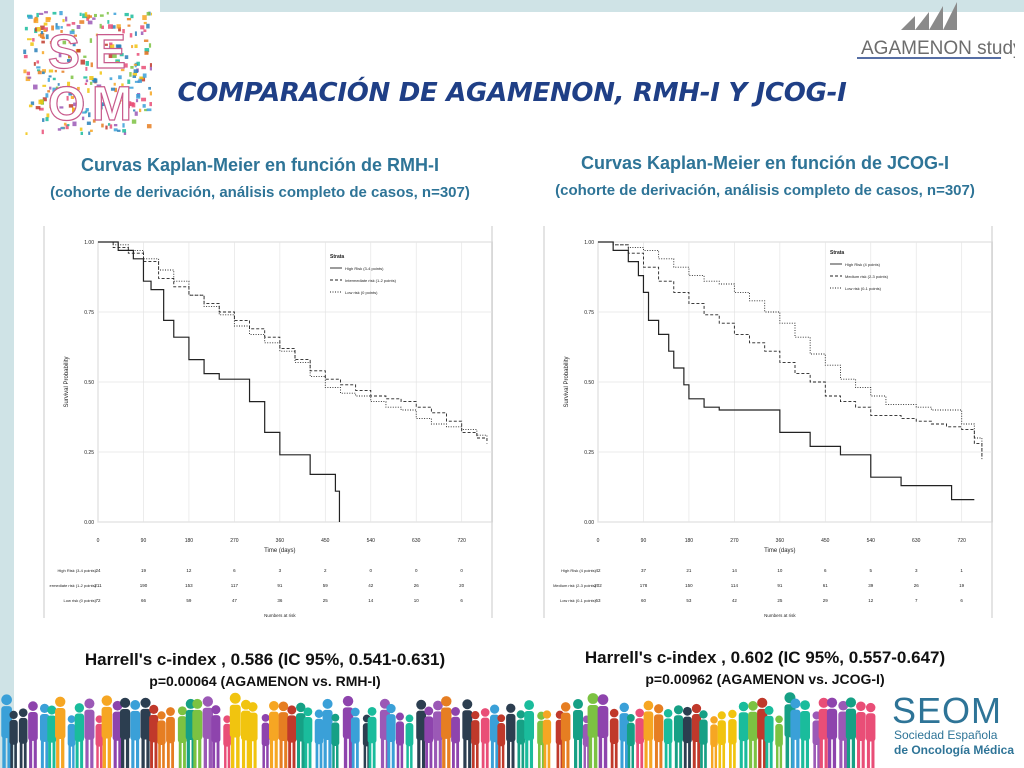 The image size is (1024, 768). What do you see at coordinates (790, 349) in the screenshot?
I see `km-curve-dashed` at bounding box center [790, 349].